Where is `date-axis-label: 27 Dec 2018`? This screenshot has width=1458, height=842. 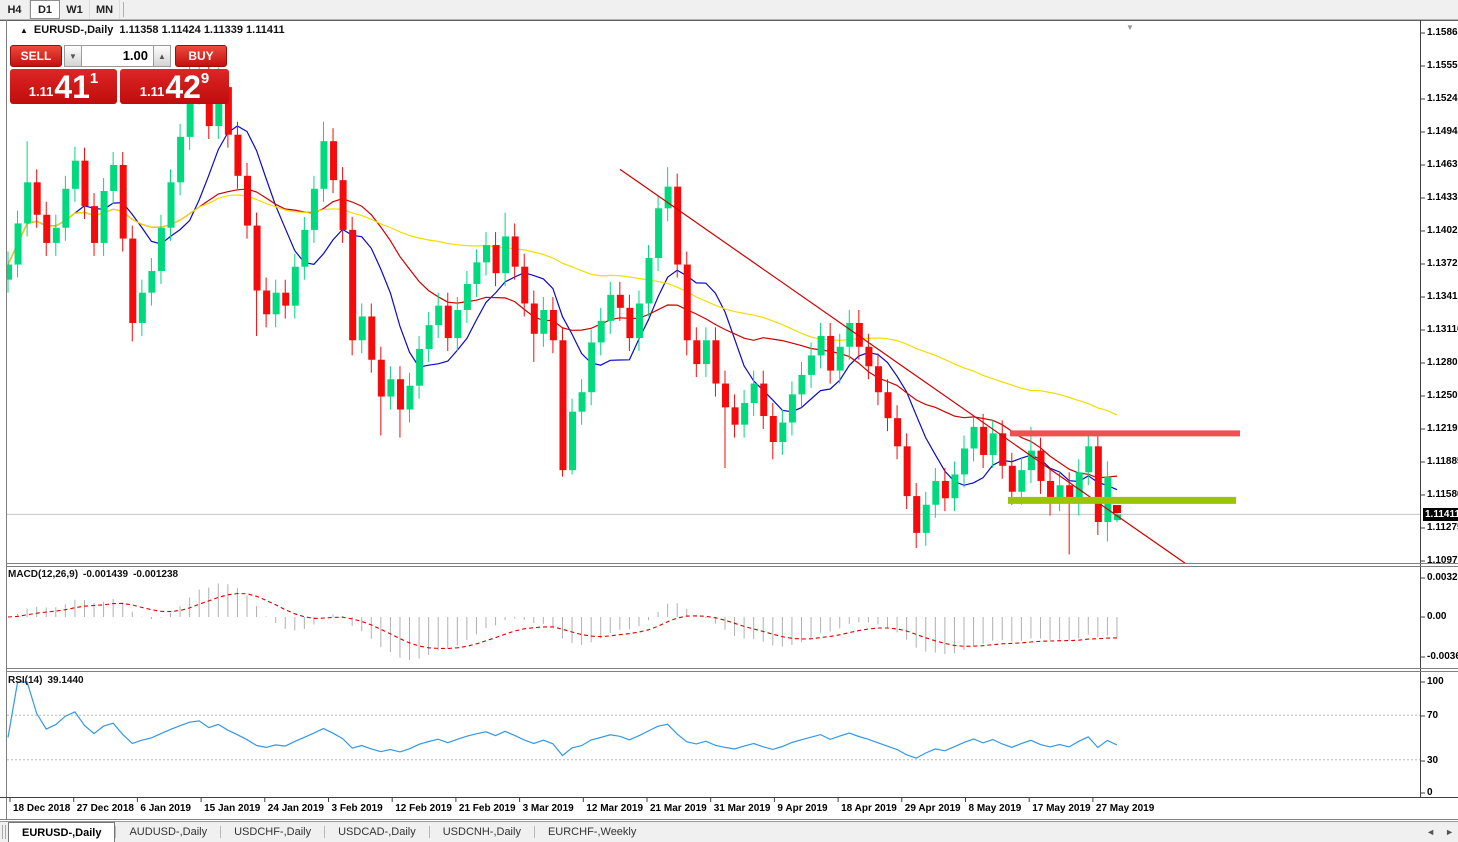 date-axis-label: 27 Dec 2018 is located at coordinates (105, 808).